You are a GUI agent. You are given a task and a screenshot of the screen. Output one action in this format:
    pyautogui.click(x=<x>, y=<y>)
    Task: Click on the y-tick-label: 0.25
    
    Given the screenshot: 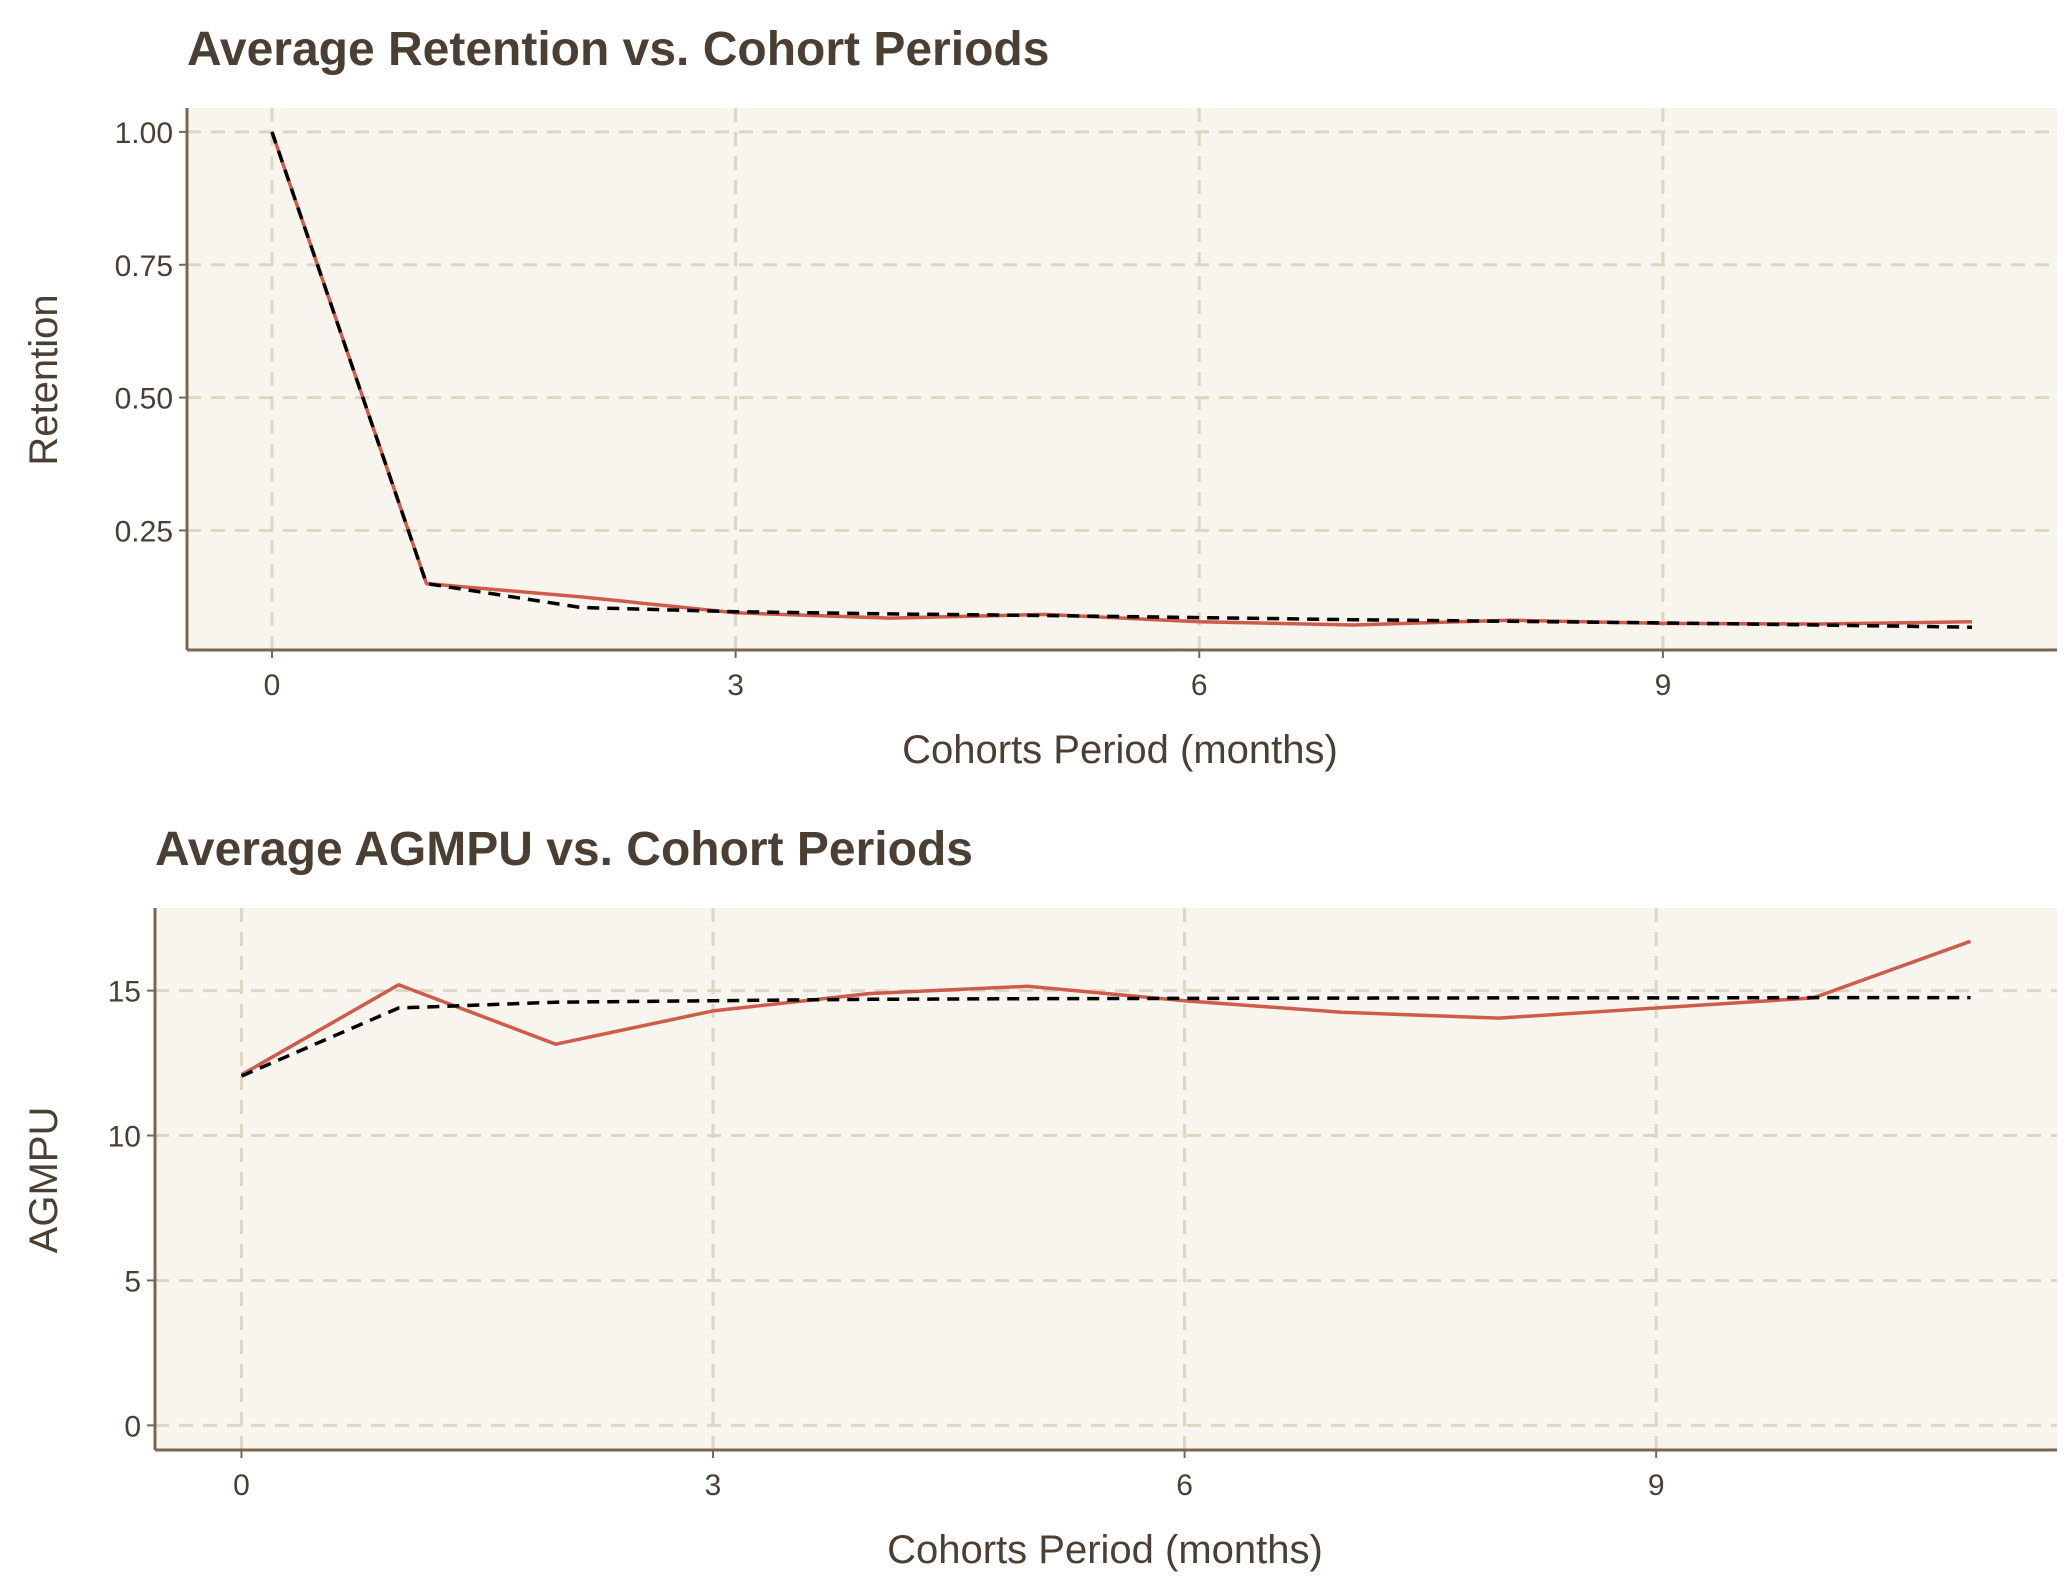 What is the action you would take?
    pyautogui.click(x=144, y=531)
    